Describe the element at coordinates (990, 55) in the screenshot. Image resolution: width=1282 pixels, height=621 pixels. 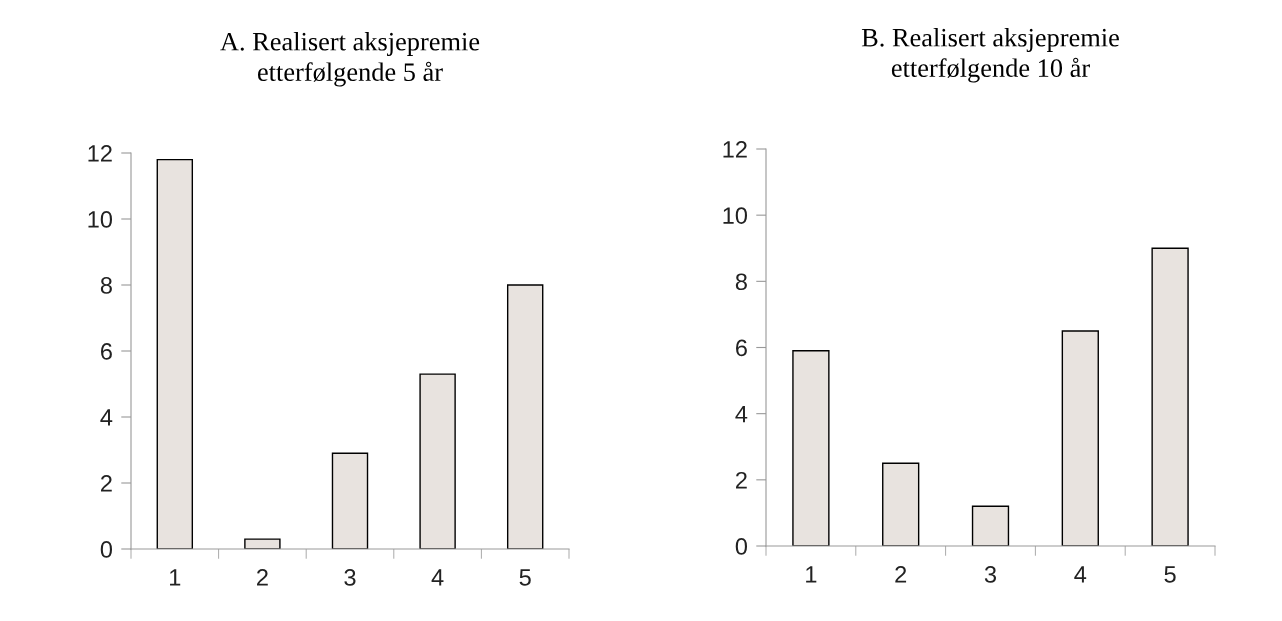
I see `chart-title: B. Realisert aksjepremie etterfølgende 10 år` at that location.